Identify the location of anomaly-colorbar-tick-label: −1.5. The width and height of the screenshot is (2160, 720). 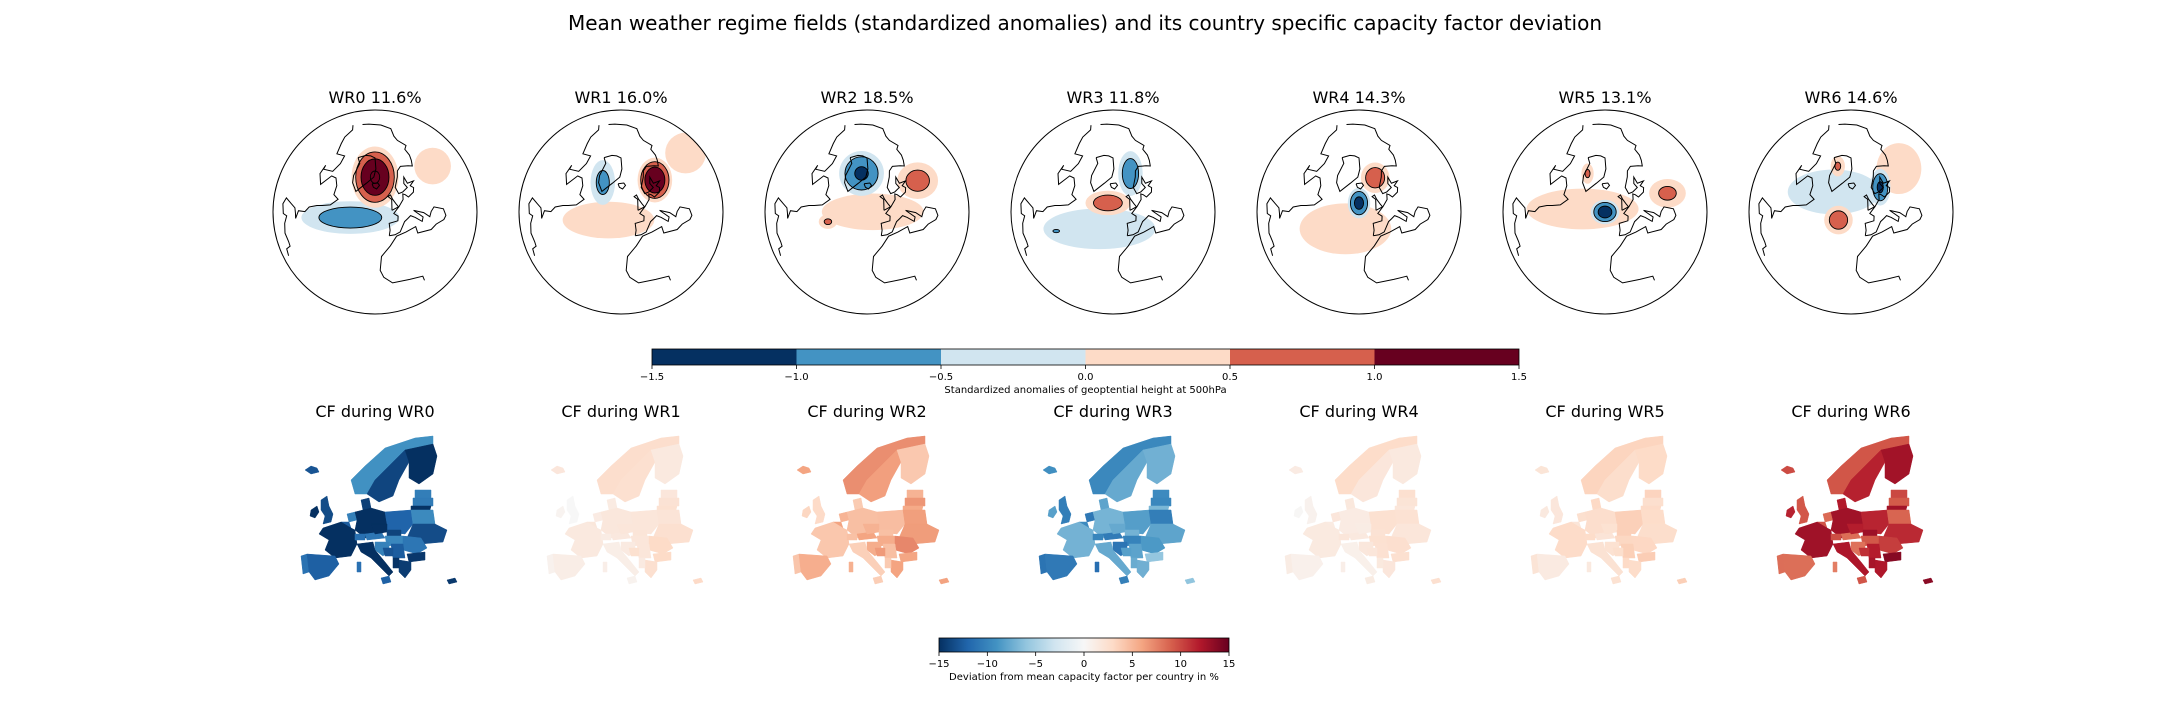
(652, 377).